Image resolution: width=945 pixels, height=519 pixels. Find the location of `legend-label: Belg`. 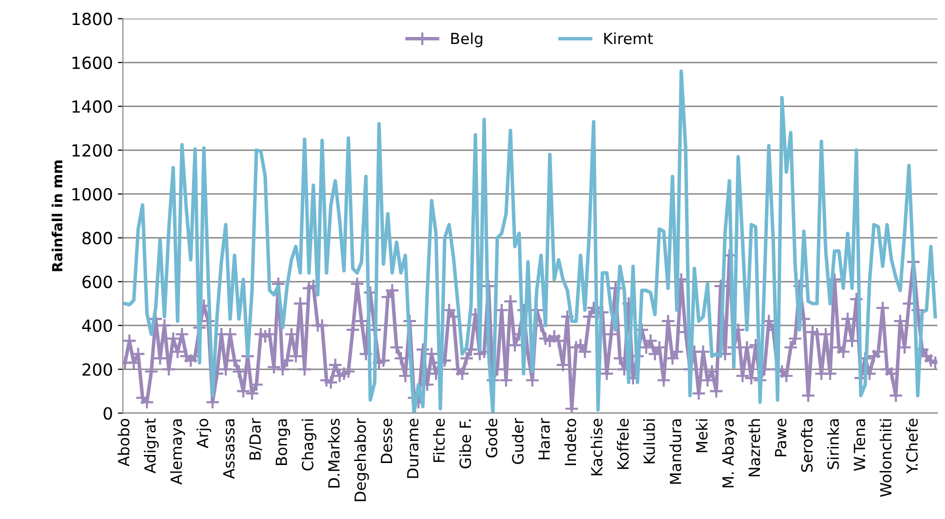

legend-label: Belg is located at coordinates (466, 40).